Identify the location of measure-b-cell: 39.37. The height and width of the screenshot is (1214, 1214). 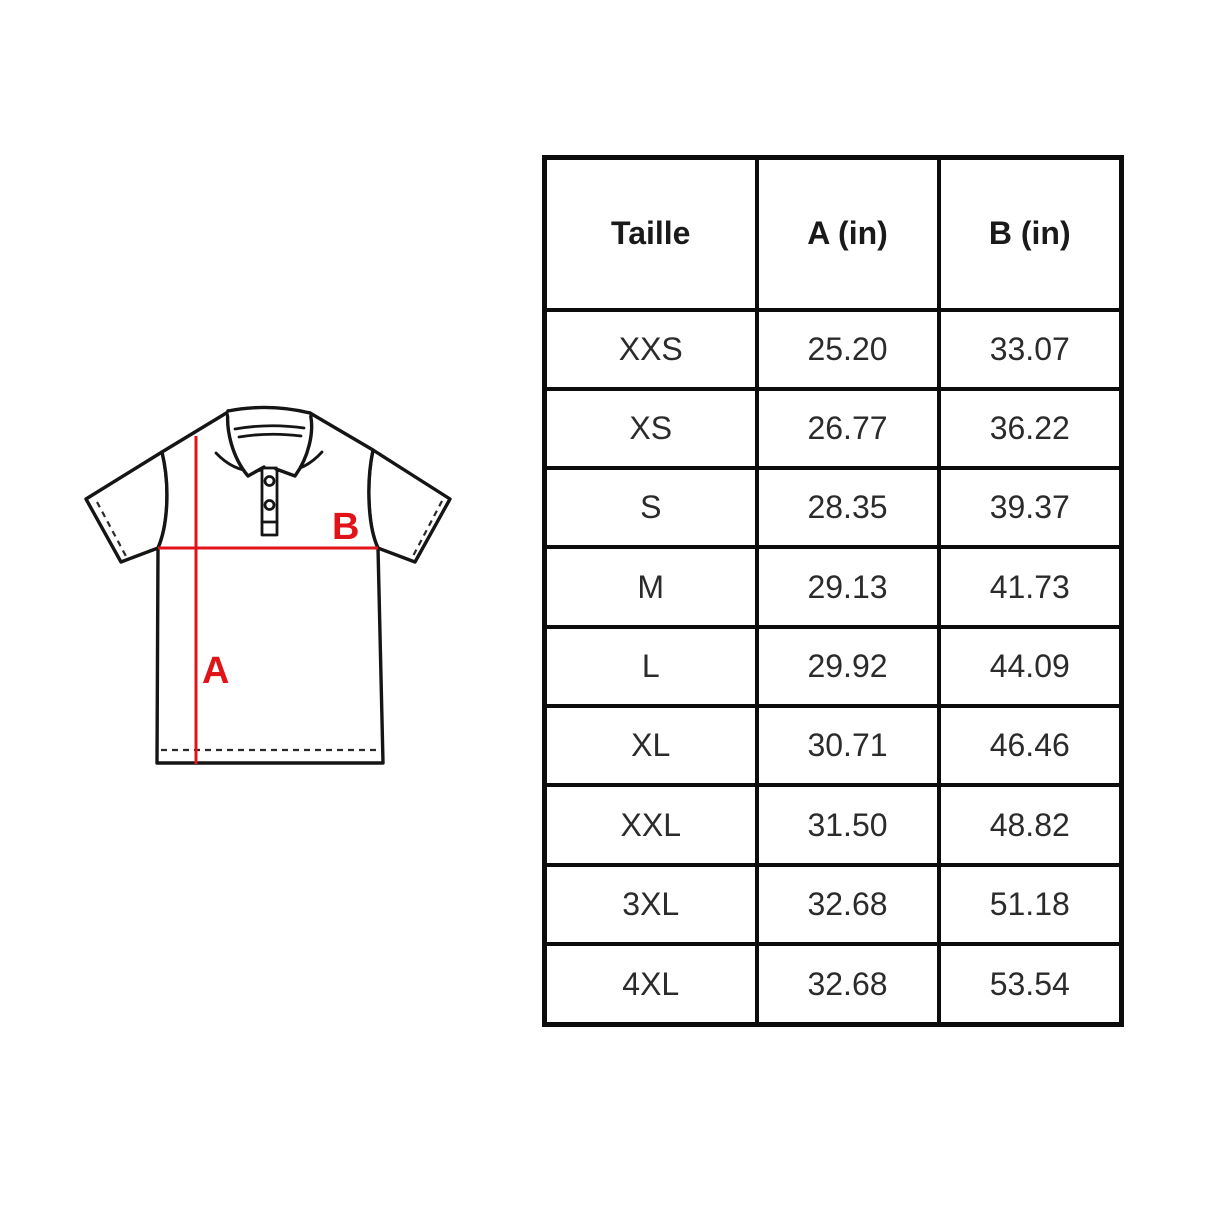
(1030, 508).